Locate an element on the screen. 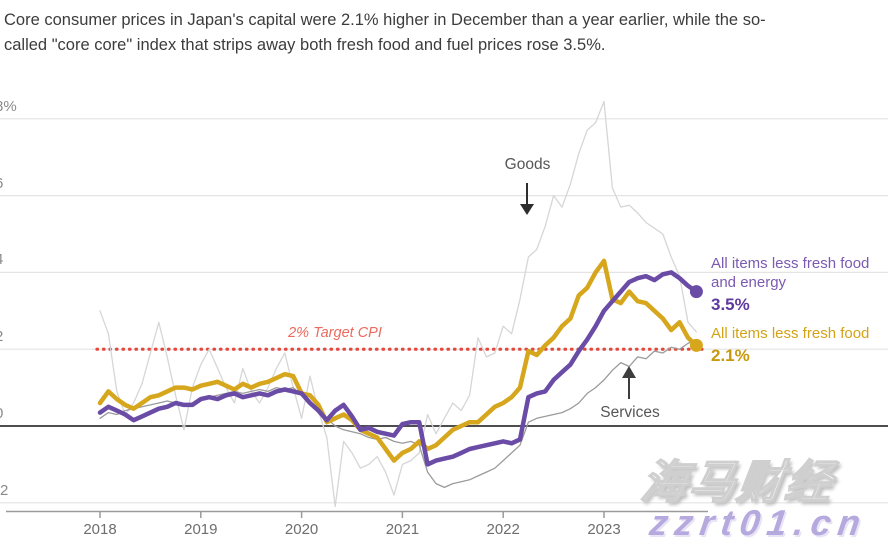 This screenshot has width=888, height=553. y-axis-label-6: 6 is located at coordinates (1, 183).